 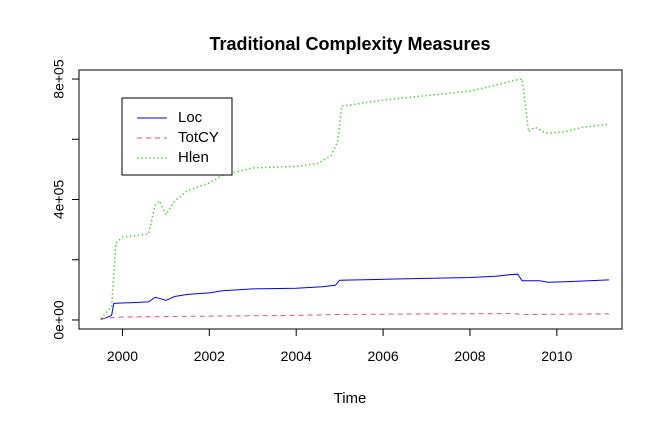 What do you see at coordinates (355, 316) in the screenshot?
I see `series-line-totcy` at bounding box center [355, 316].